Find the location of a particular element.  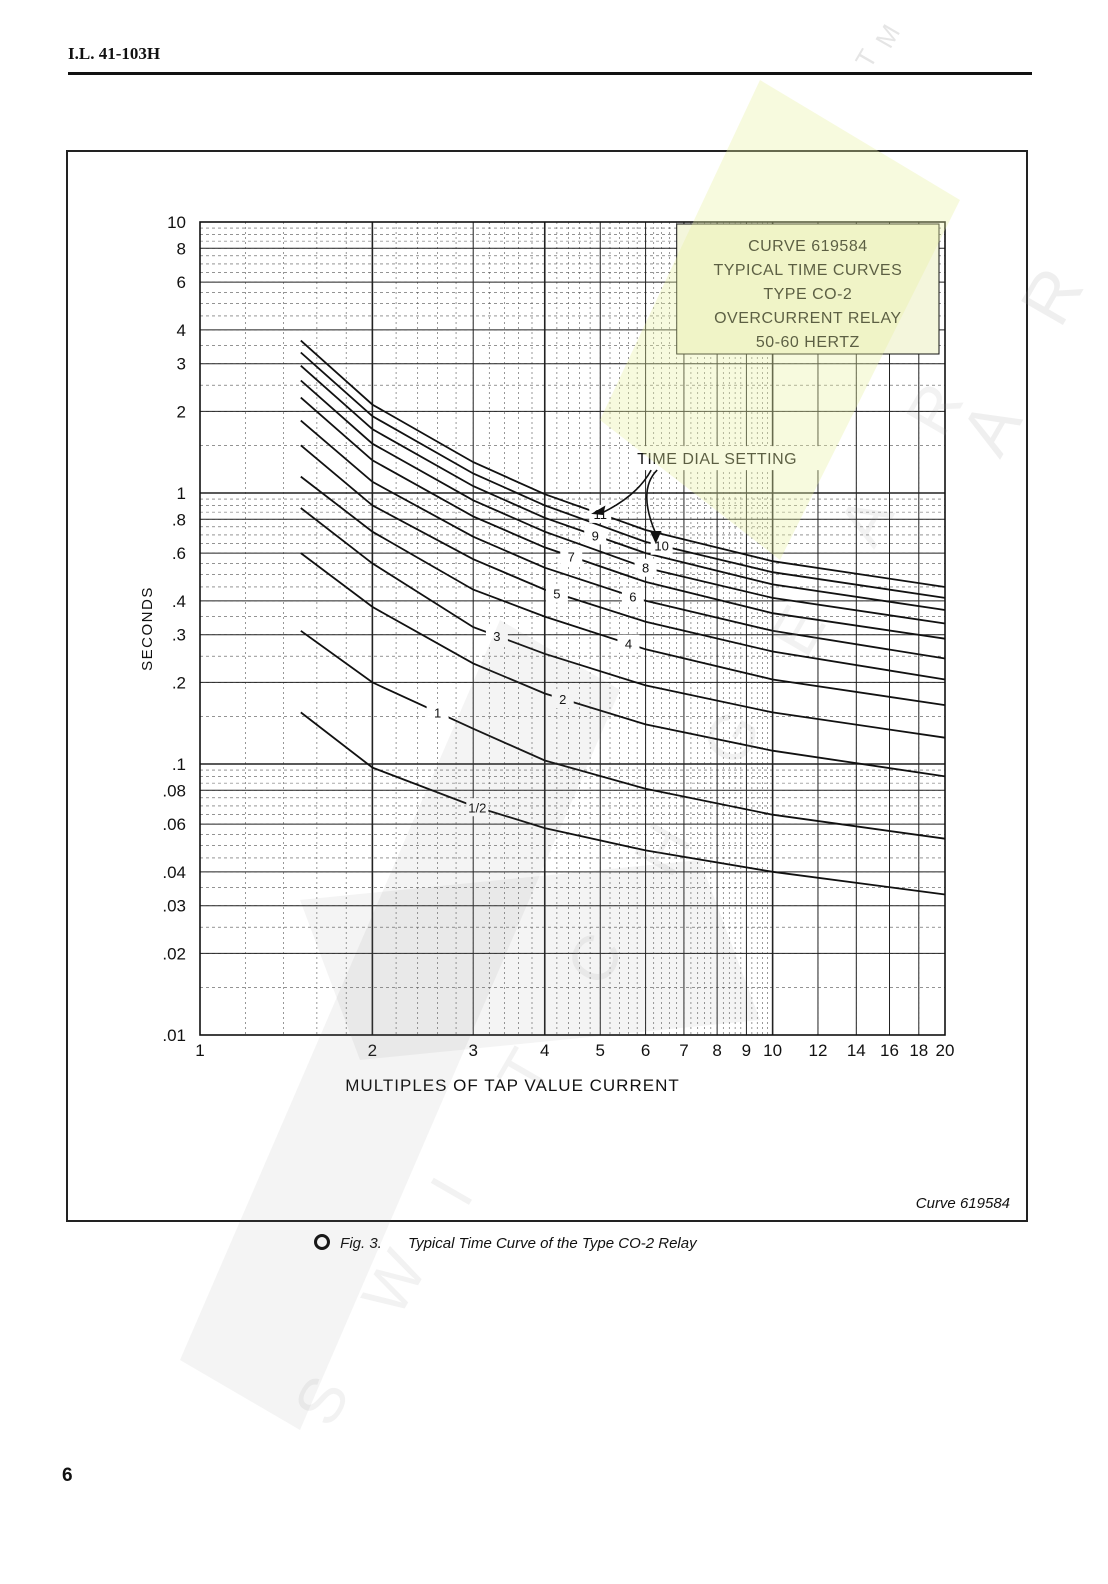

title-box-line: CURVE 619584 is located at coordinates (808, 246).